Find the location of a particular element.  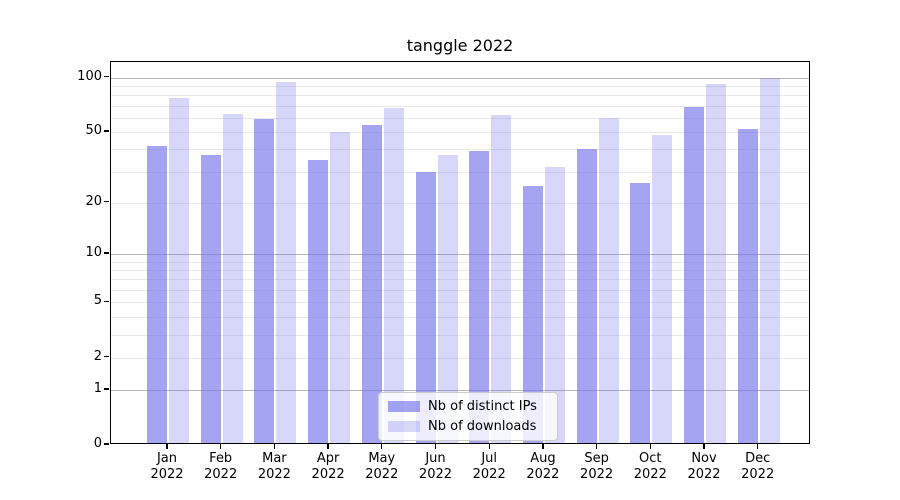

x-tick-mark-dec is located at coordinates (758, 446).